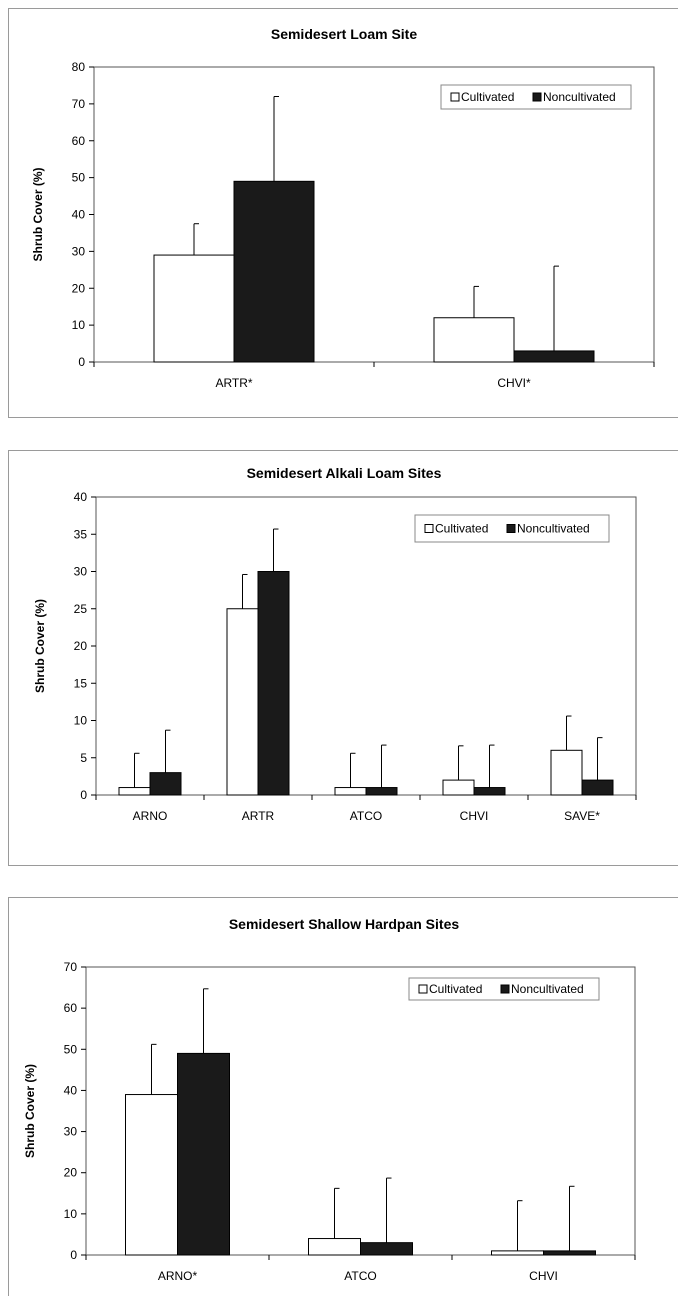 This screenshot has height=1297, width=678. Describe the element at coordinates (233, 383) in the screenshot. I see `x-tick-label: ARTR*` at that location.